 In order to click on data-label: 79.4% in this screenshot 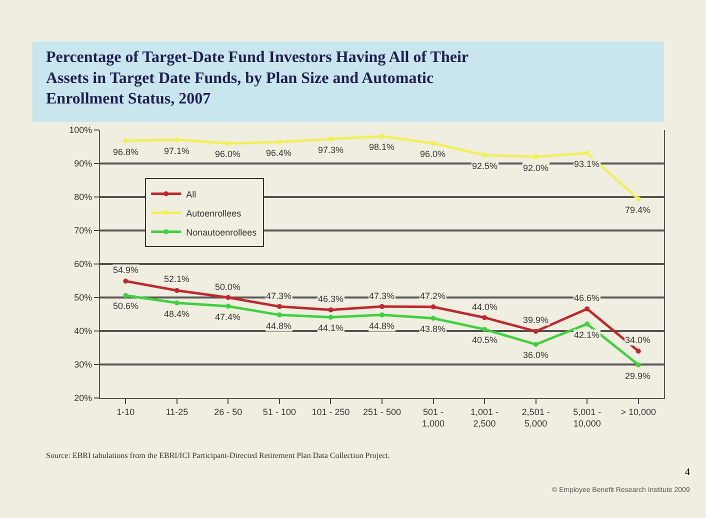, I will do `click(638, 210)`.